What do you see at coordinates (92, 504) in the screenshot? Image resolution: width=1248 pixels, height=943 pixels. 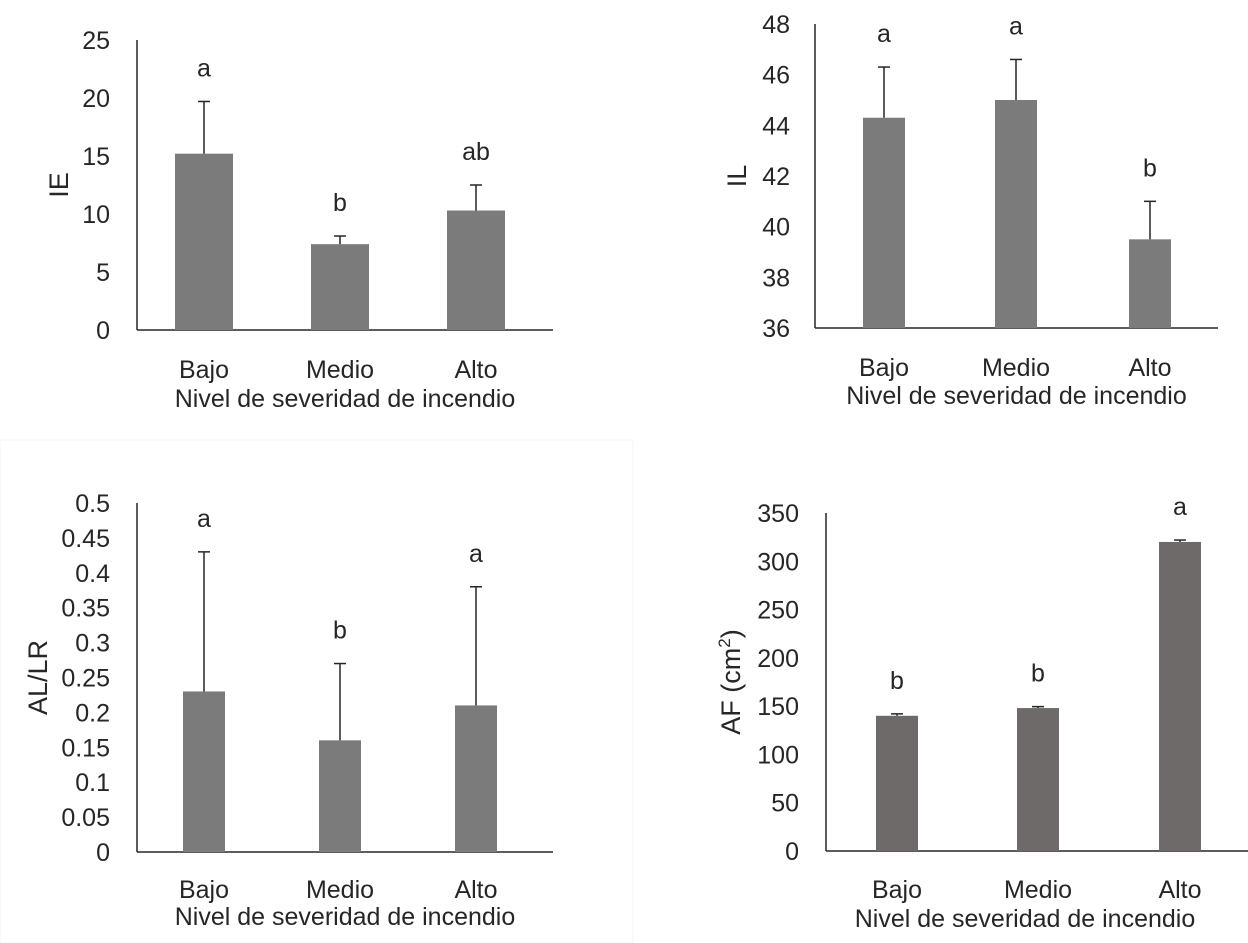 I see `y-tick-label: 0.5` at bounding box center [92, 504].